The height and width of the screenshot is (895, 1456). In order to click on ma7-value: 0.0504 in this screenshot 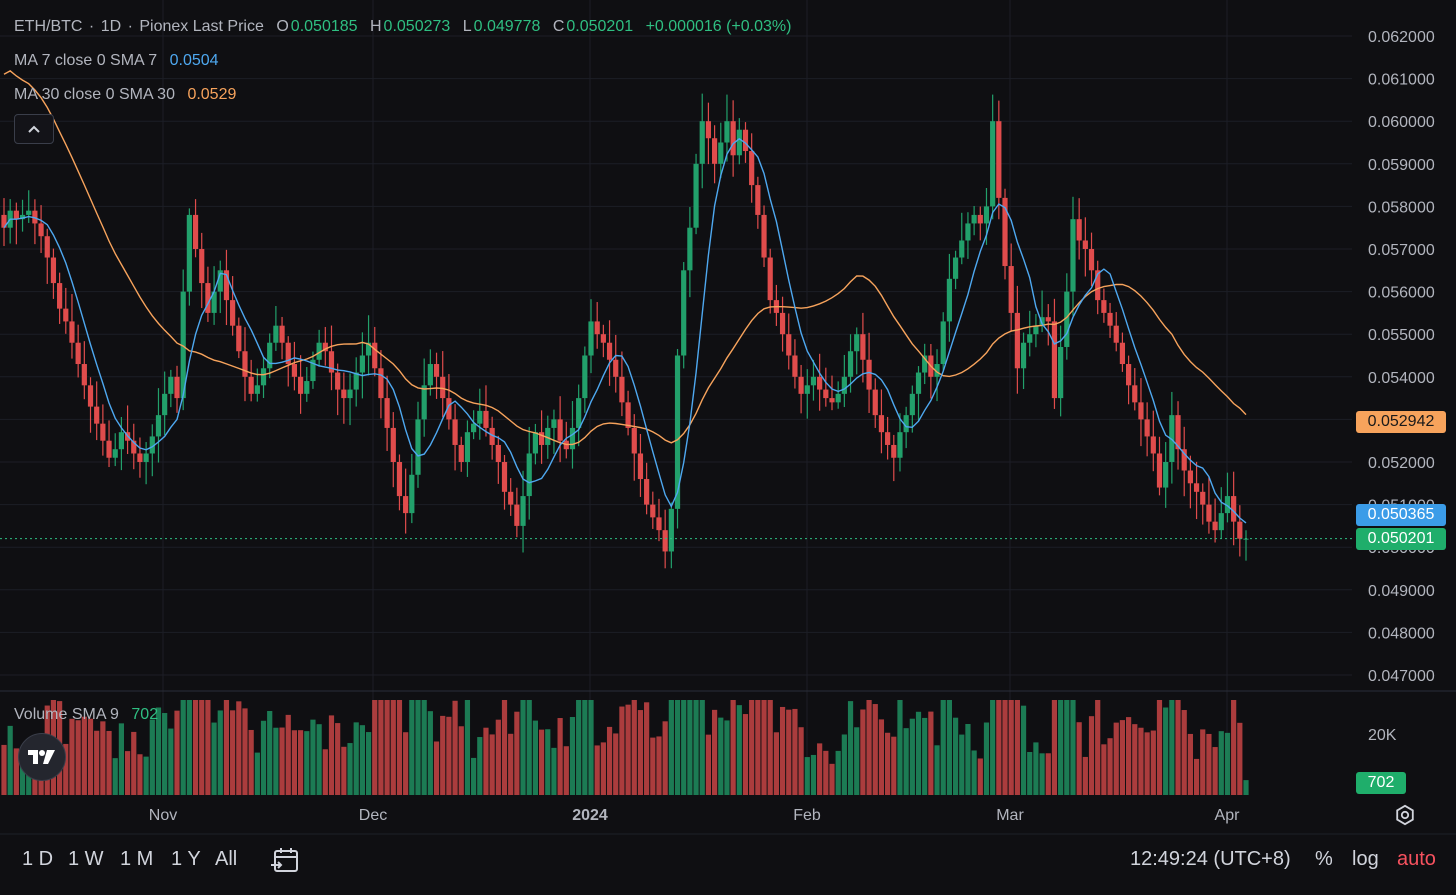, I will do `click(194, 60)`.